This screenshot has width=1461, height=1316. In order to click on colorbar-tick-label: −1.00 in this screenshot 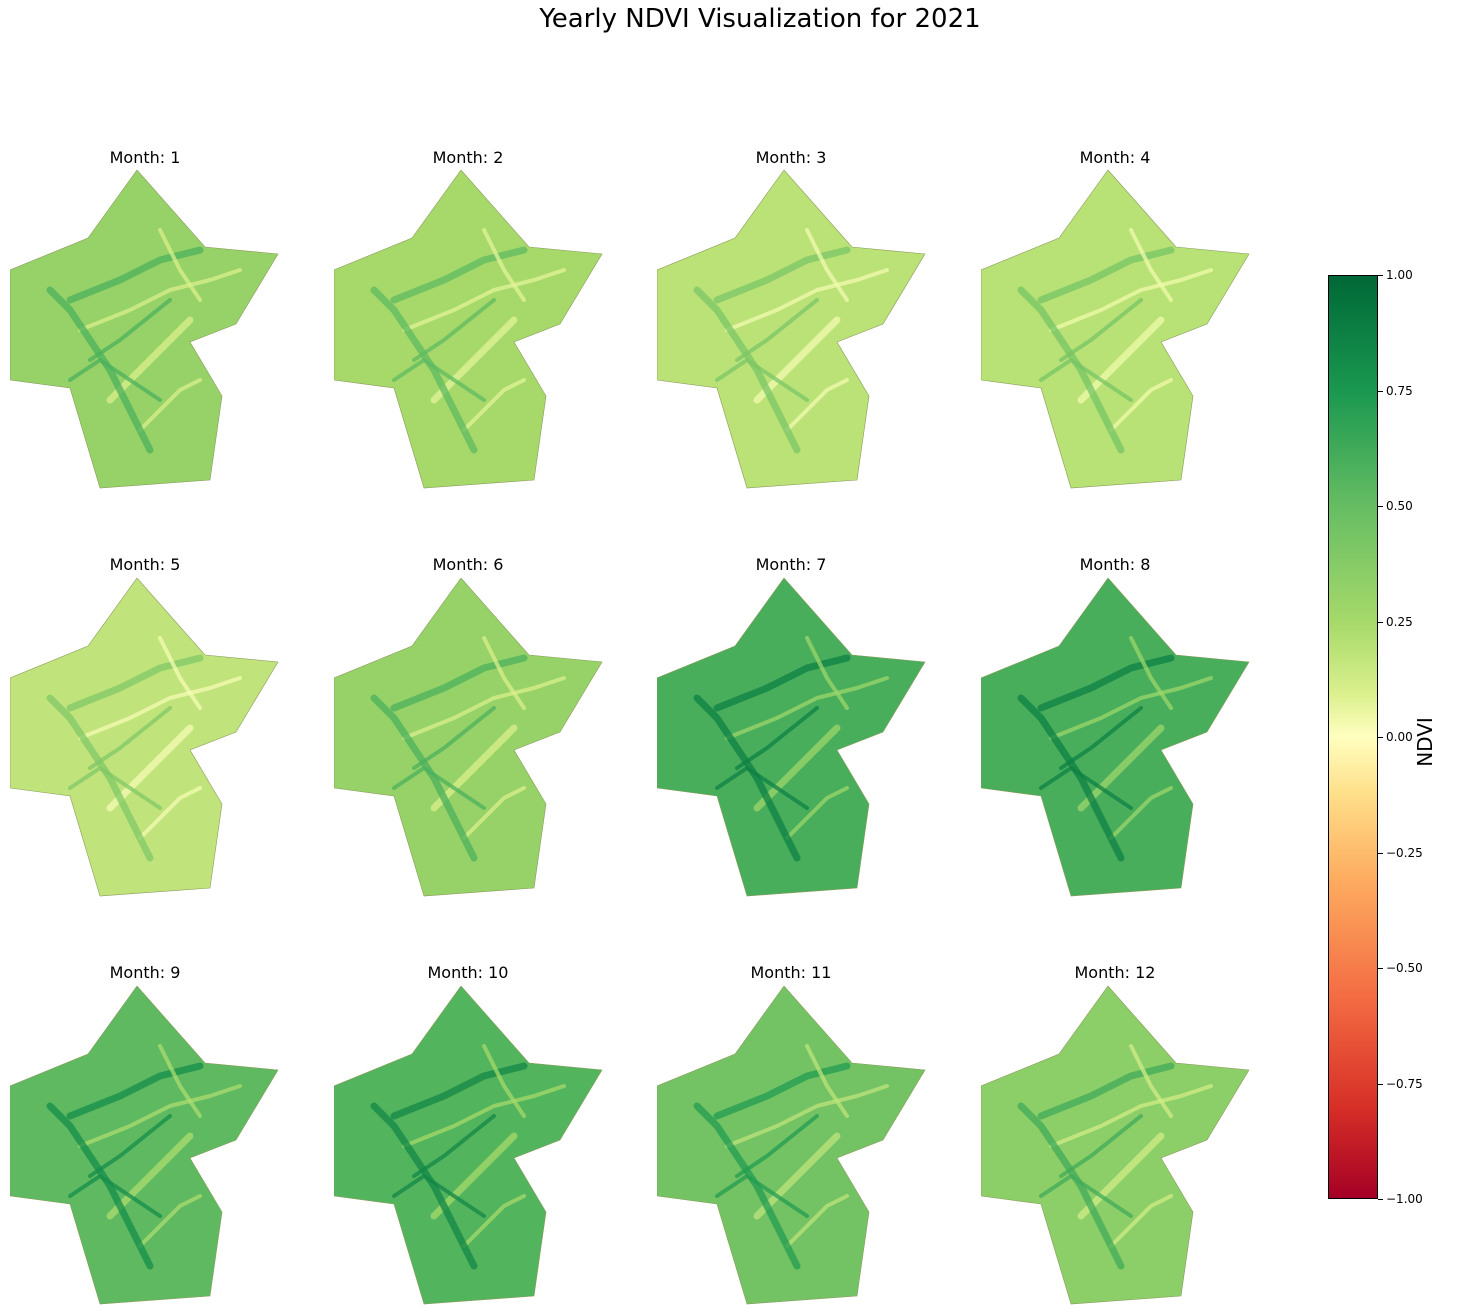, I will do `click(1404, 1199)`.